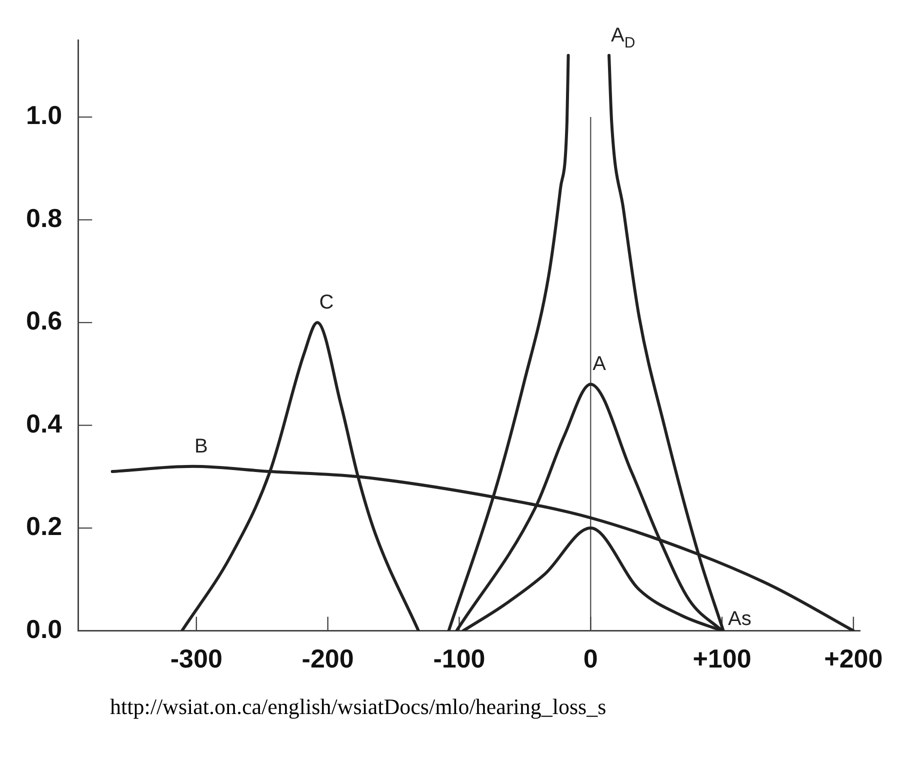 The image size is (922, 766). What do you see at coordinates (201, 446) in the screenshot?
I see `series-label: B` at bounding box center [201, 446].